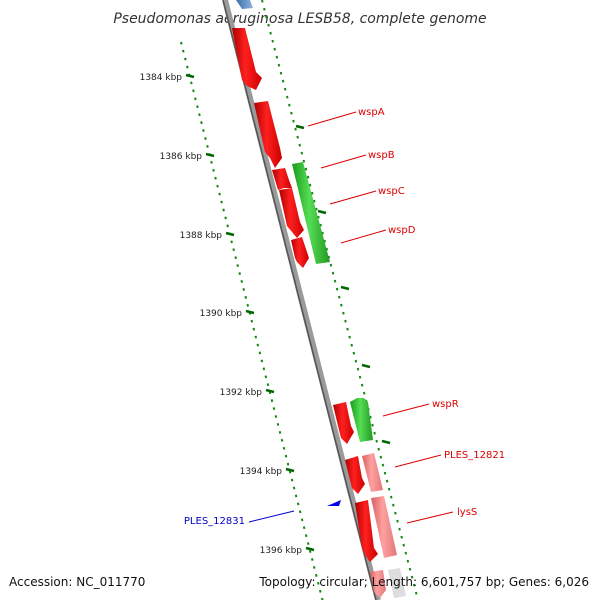  What do you see at coordinates (445, 404) in the screenshot?
I see `gene-label: wspR` at bounding box center [445, 404].